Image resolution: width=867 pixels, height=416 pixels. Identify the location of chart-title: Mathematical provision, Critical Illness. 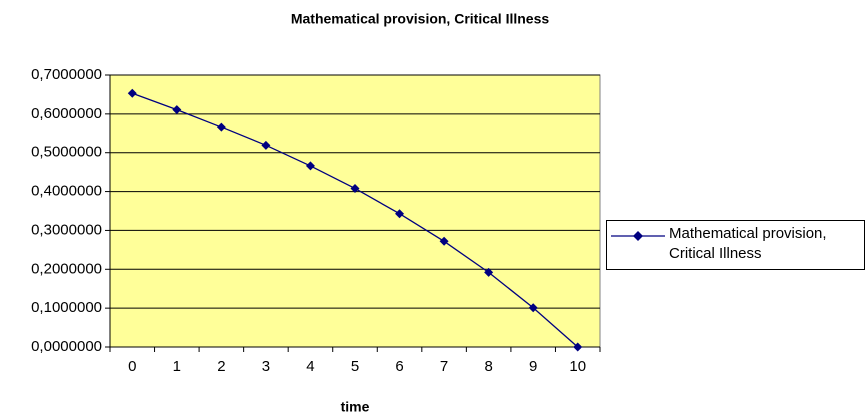
(420, 19).